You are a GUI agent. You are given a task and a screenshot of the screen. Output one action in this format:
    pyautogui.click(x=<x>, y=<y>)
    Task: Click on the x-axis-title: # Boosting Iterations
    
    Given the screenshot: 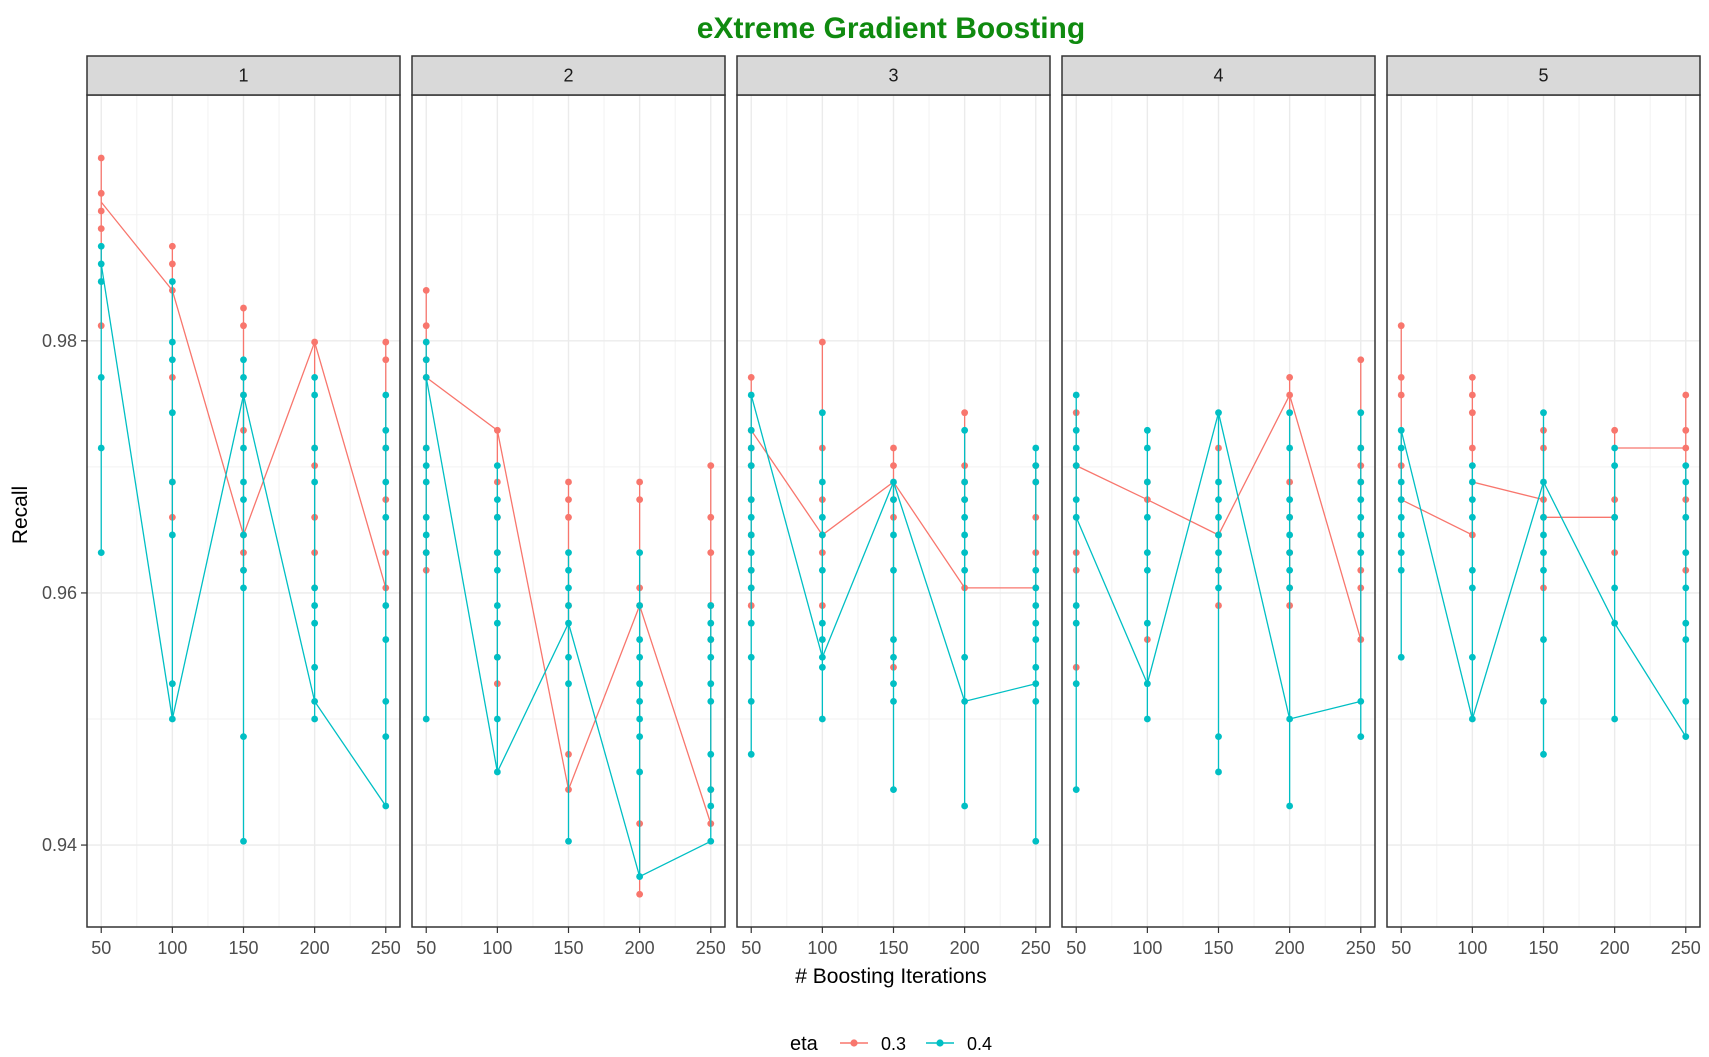 What is the action you would take?
    pyautogui.click(x=890, y=976)
    